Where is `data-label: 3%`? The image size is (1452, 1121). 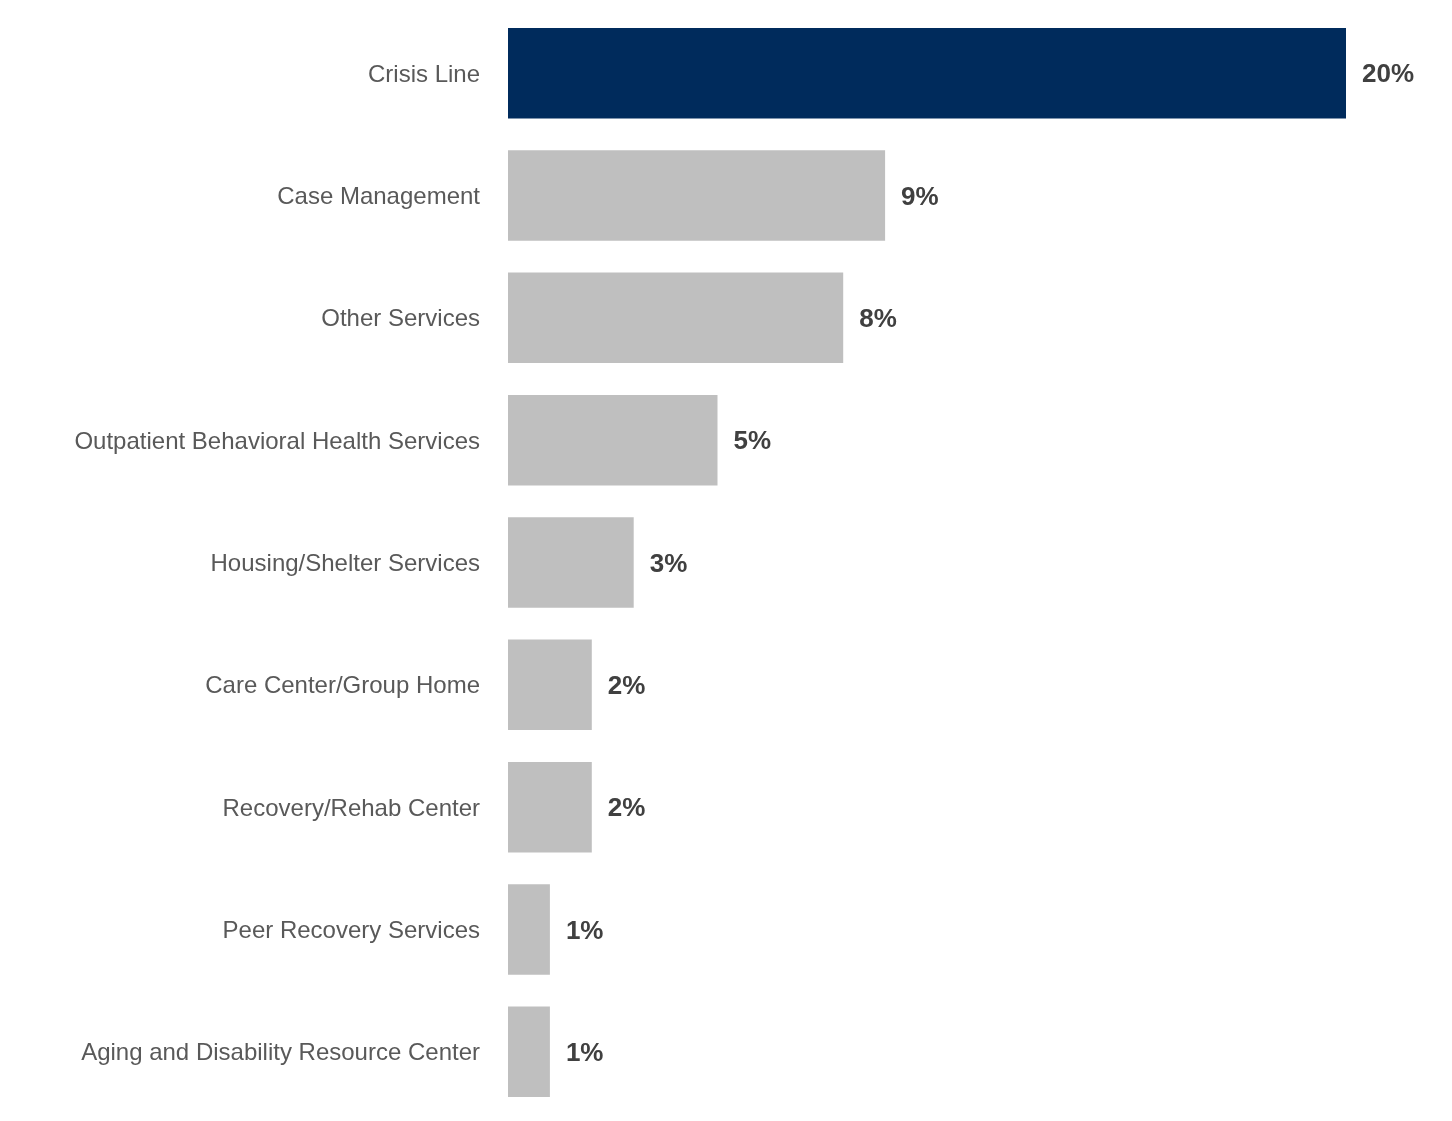 data-label: 3% is located at coordinates (668, 562).